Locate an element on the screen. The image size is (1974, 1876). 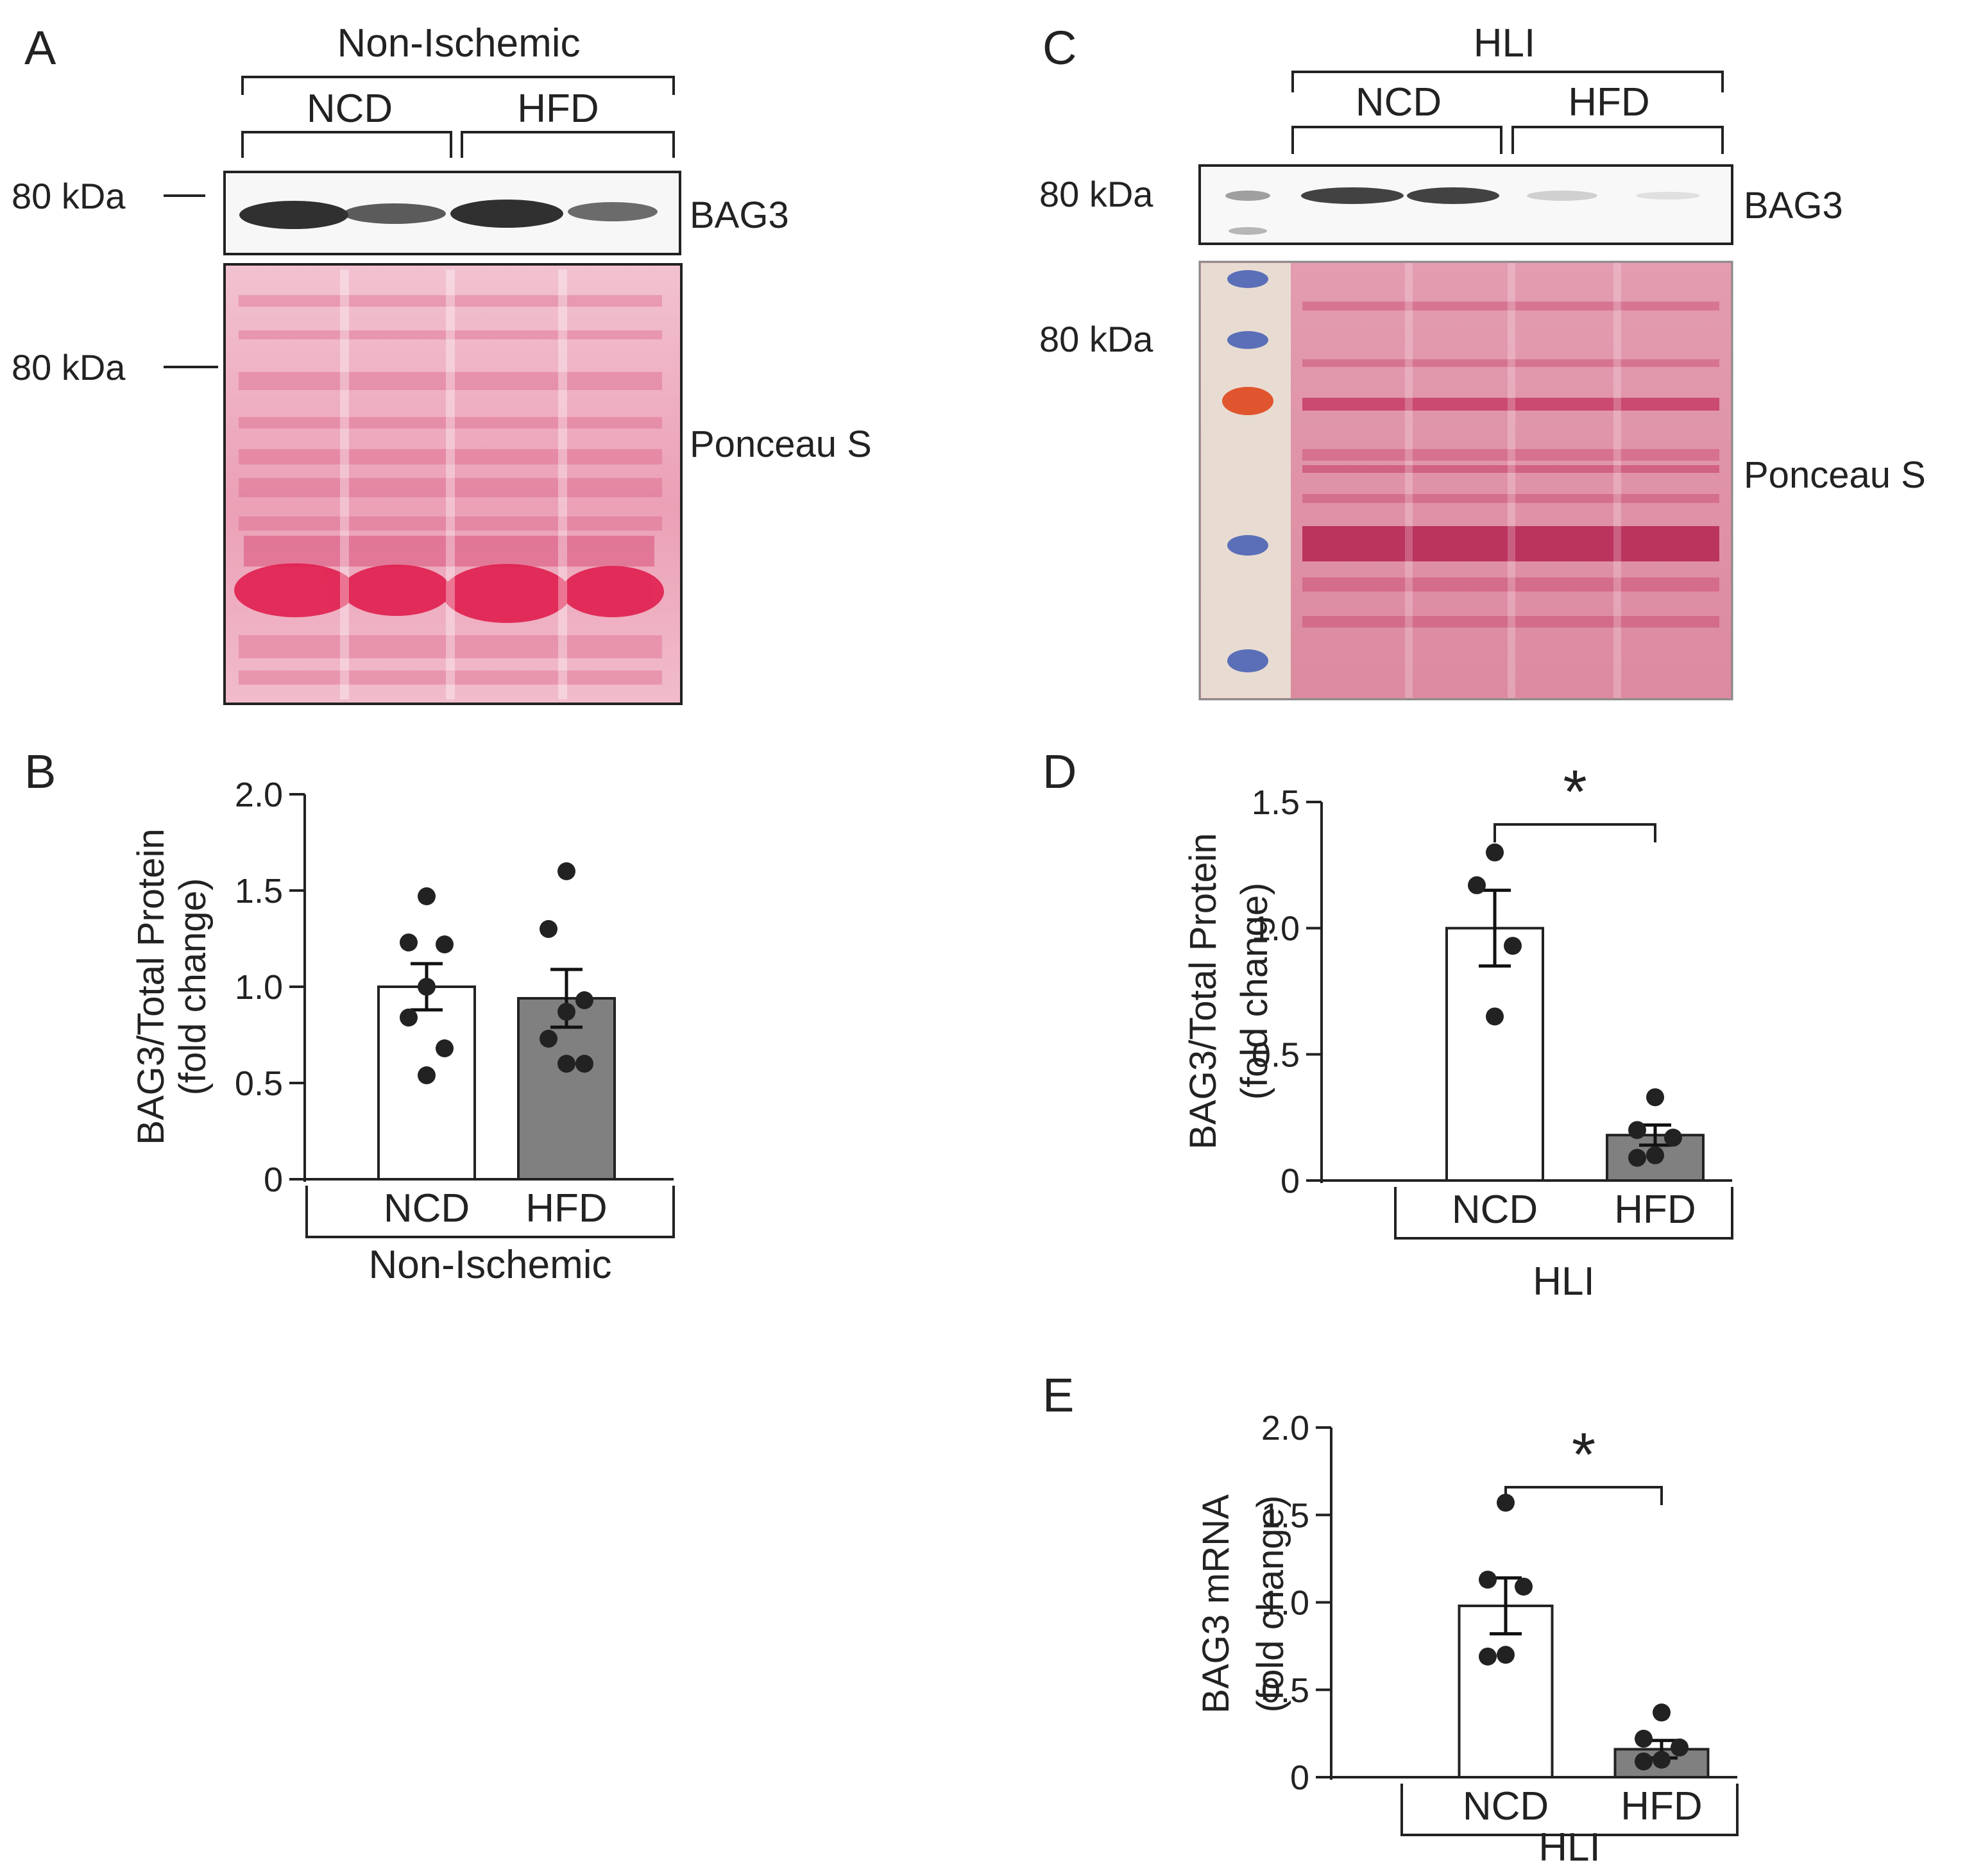
panel-c-group-label: HLI is located at coordinates (1504, 43).